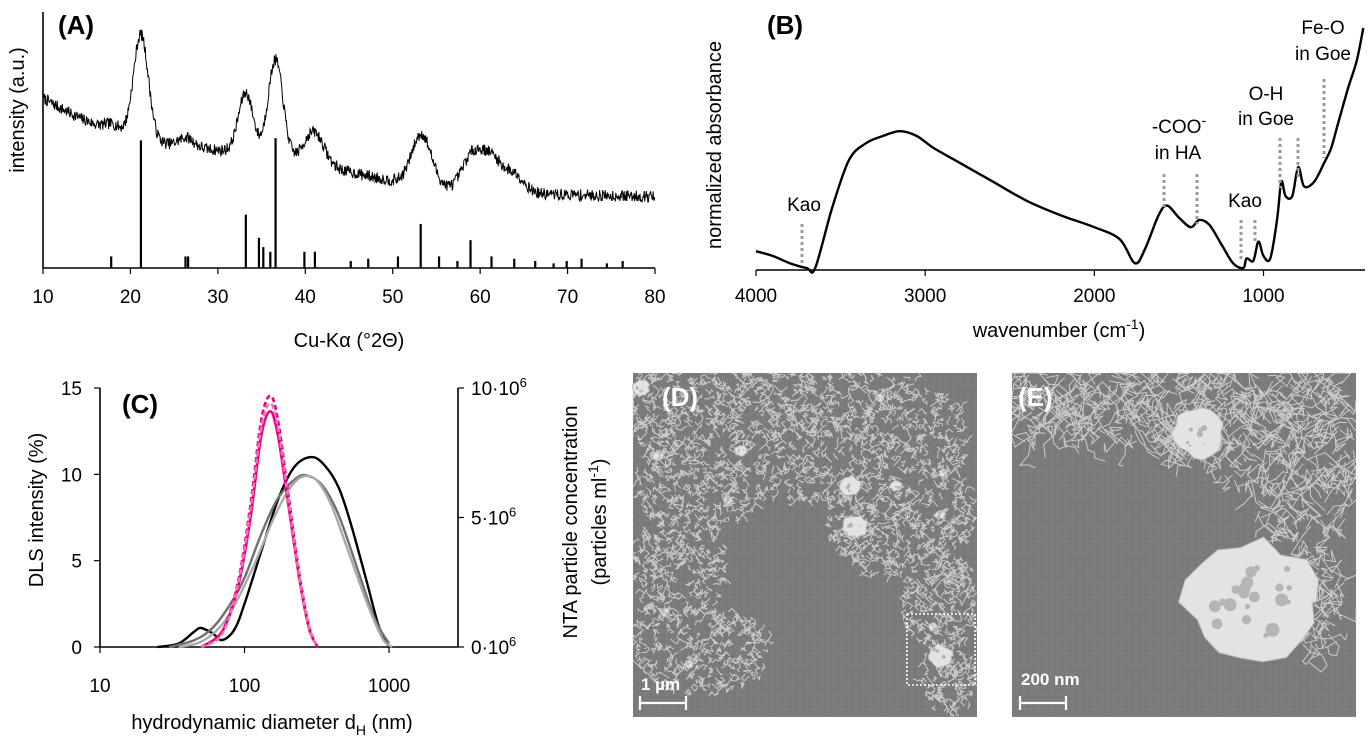 This screenshot has width=1368, height=741. I want to click on panel-c-y-tick-label-right: 0·10⁶, so click(493, 646).